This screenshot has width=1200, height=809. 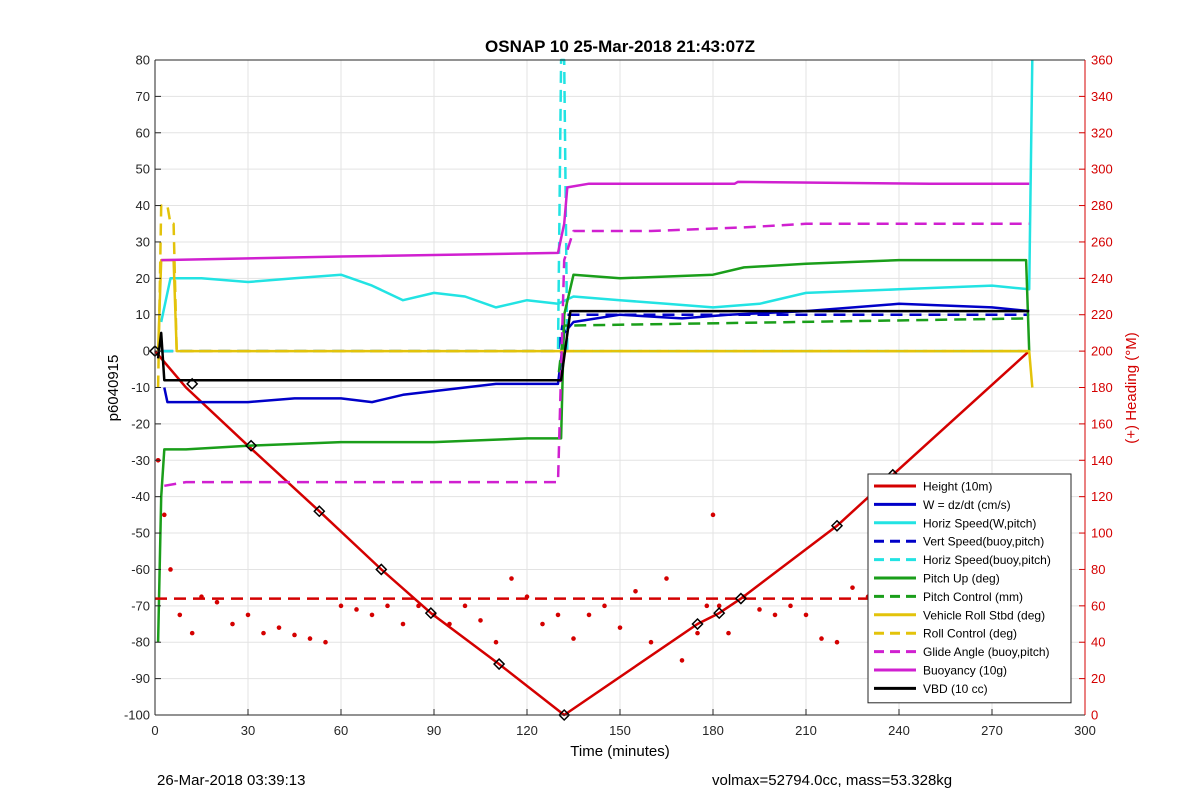 I want to click on x-tick-label: 90, so click(x=434, y=730).